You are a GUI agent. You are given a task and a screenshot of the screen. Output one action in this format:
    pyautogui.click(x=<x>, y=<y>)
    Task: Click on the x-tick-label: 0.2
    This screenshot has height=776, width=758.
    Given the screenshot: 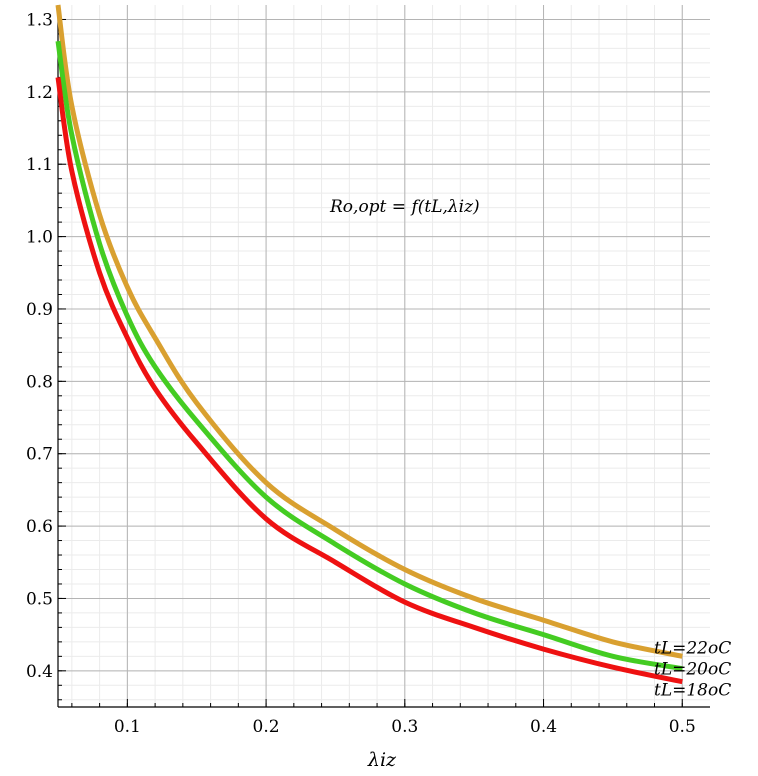 What is the action you would take?
    pyautogui.click(x=266, y=727)
    